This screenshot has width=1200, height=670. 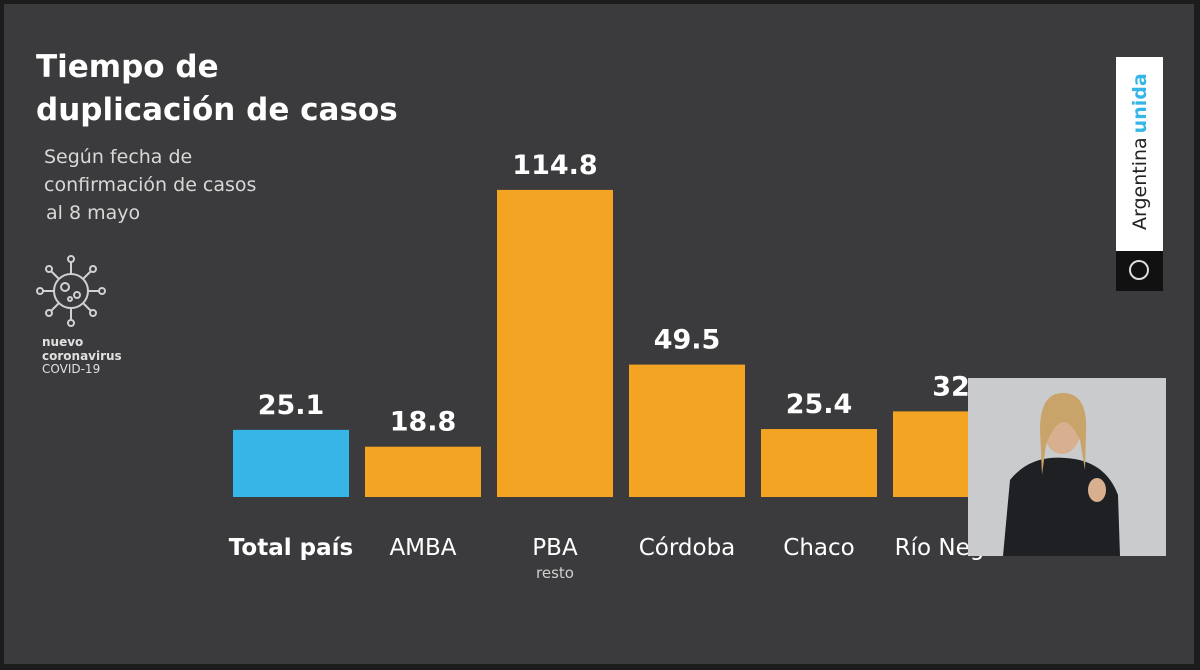 What do you see at coordinates (951, 386) in the screenshot?
I see `value-label: 32` at bounding box center [951, 386].